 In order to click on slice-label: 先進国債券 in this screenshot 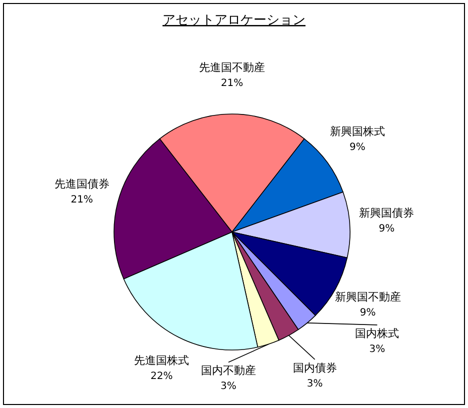, I will do `click(82, 183)`.